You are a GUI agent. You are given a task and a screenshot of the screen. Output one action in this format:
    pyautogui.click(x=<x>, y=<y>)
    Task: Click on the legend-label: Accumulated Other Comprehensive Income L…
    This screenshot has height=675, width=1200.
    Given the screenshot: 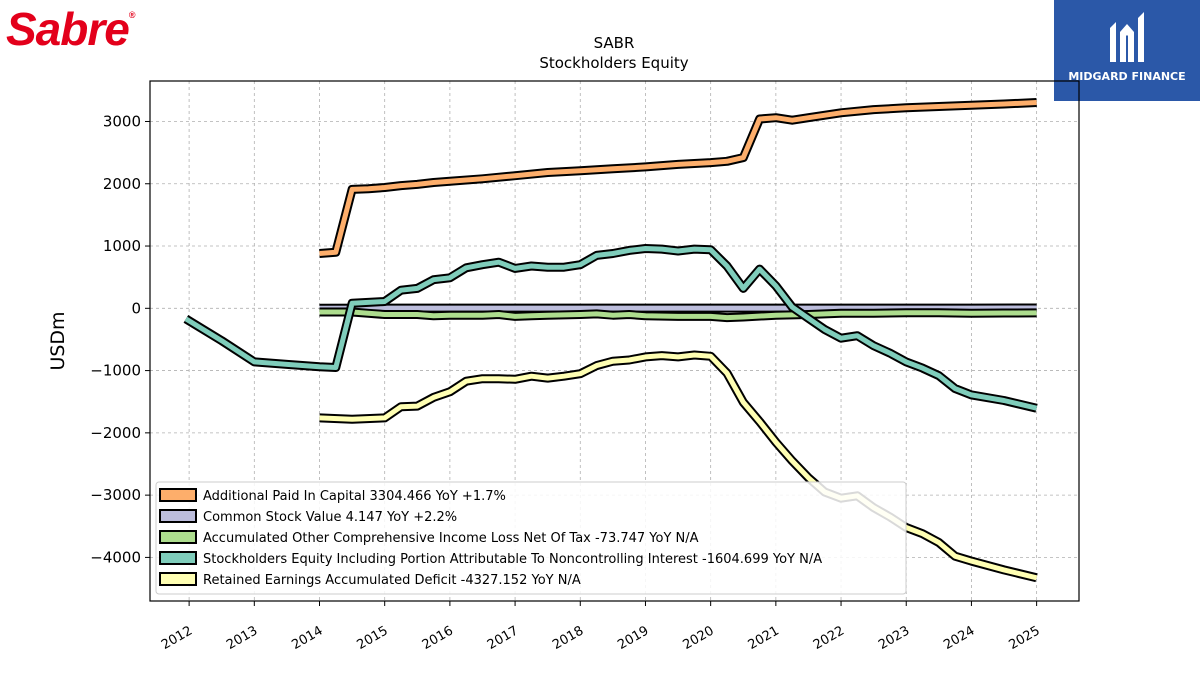 What is the action you would take?
    pyautogui.click(x=451, y=538)
    